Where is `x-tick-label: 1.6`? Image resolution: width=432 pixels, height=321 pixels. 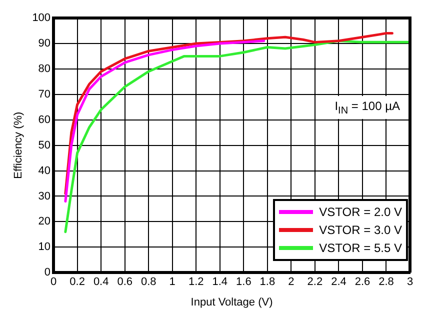
x-tick-label: 1.6 is located at coordinates (244, 282).